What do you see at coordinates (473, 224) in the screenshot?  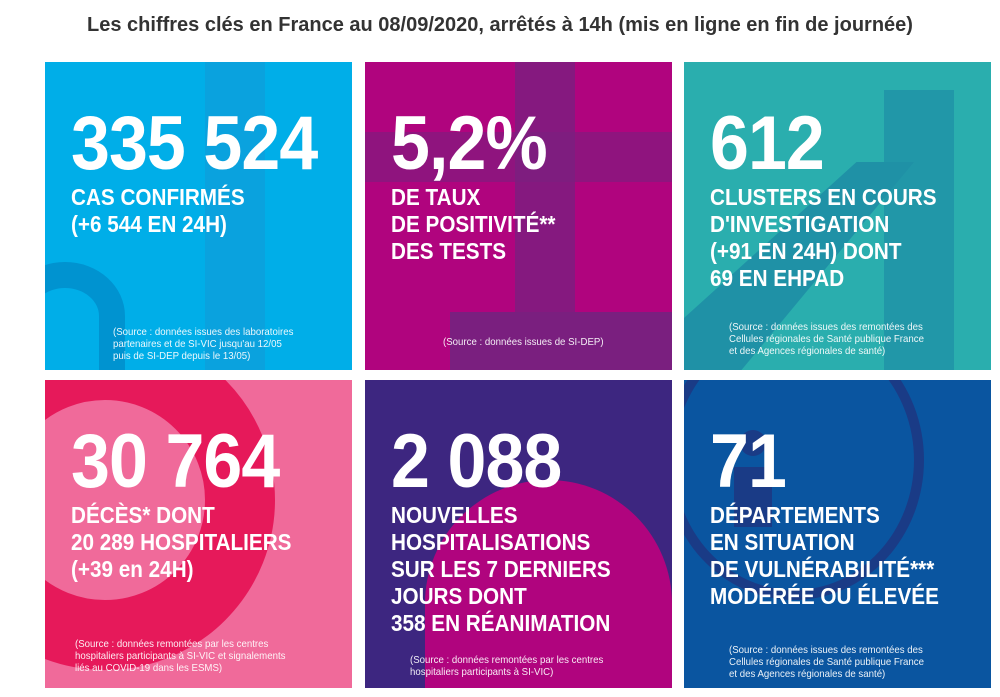 I see `stat-label: DE TAUX DE POSITIVITÉ** DES TESTS` at bounding box center [473, 224].